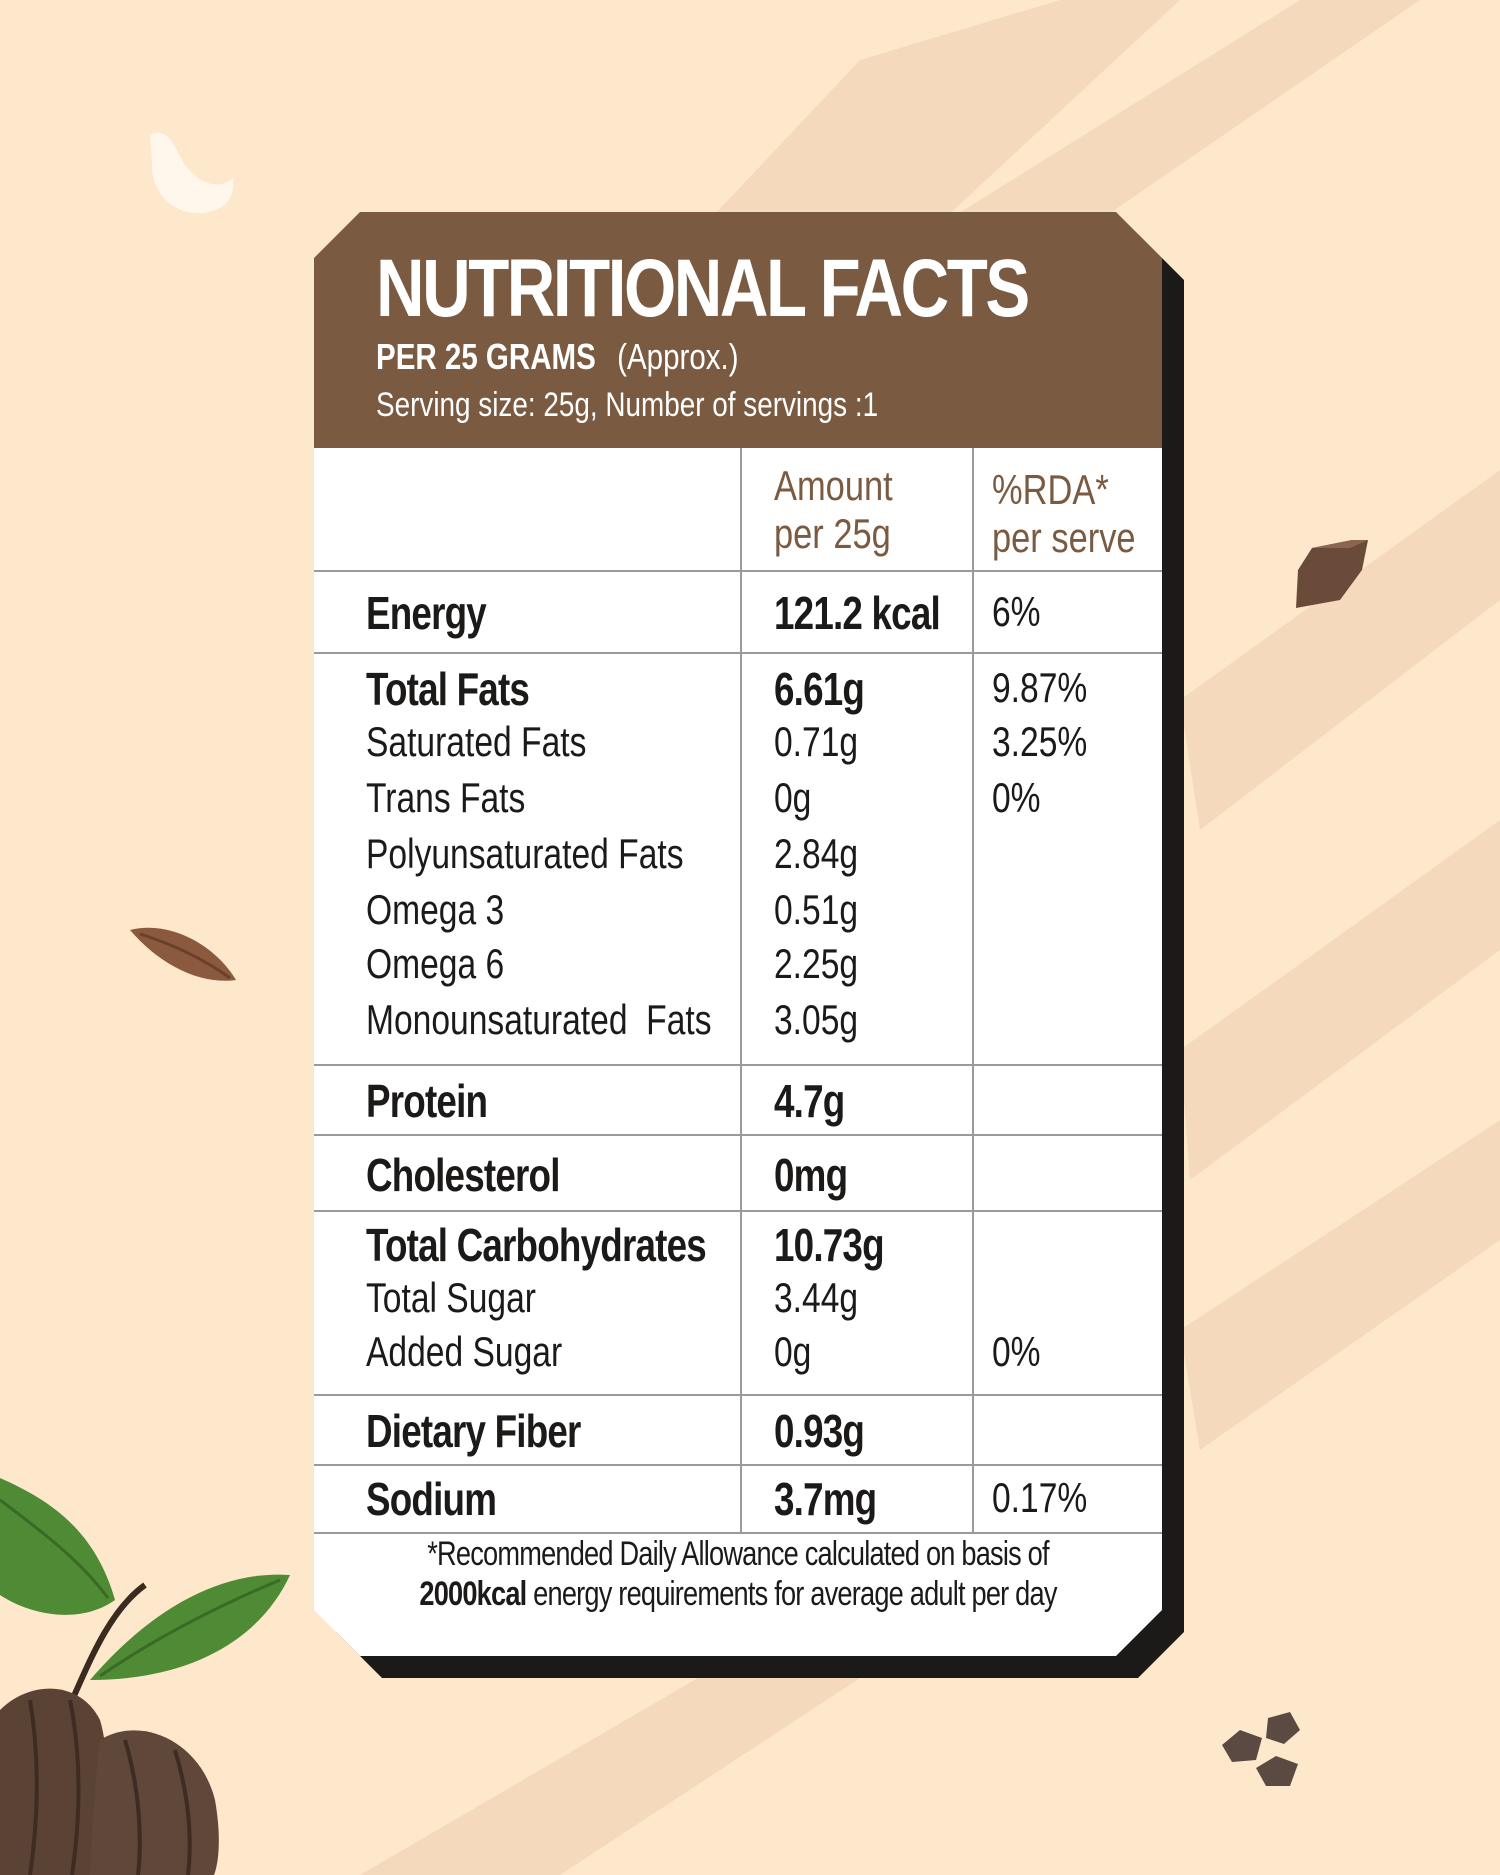 Image resolution: width=1500 pixels, height=1875 pixels. Describe the element at coordinates (833, 485) in the screenshot. I see `amount-header-line1: Amount` at that location.